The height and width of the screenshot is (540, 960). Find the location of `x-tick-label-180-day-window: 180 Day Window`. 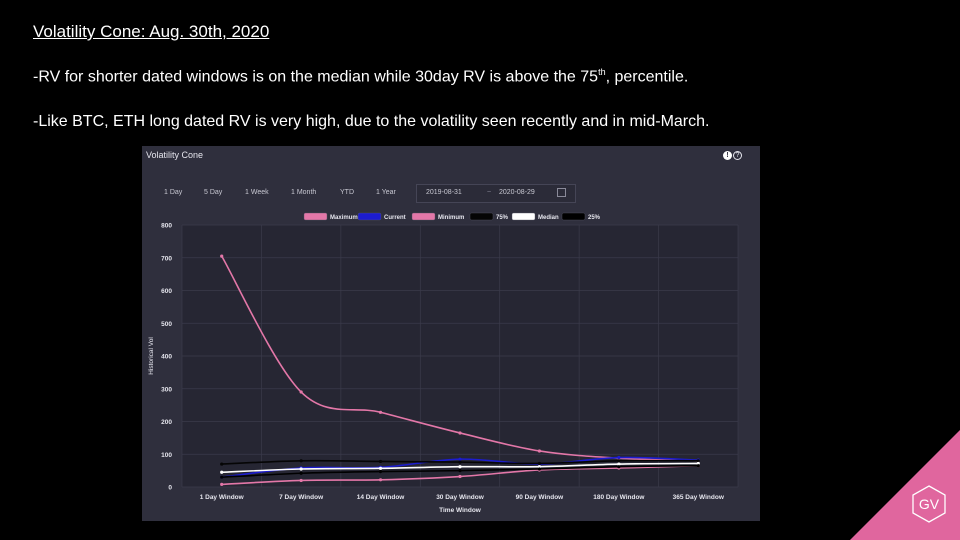

x-tick-label-180-day-window: 180 Day Window is located at coordinates (619, 497).